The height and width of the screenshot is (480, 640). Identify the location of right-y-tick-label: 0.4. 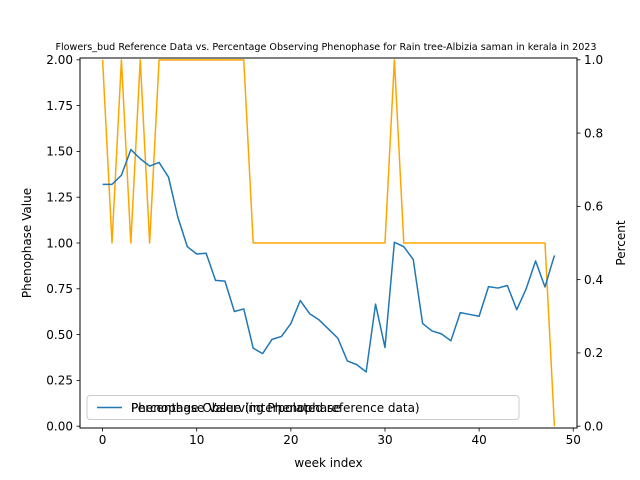
(593, 280).